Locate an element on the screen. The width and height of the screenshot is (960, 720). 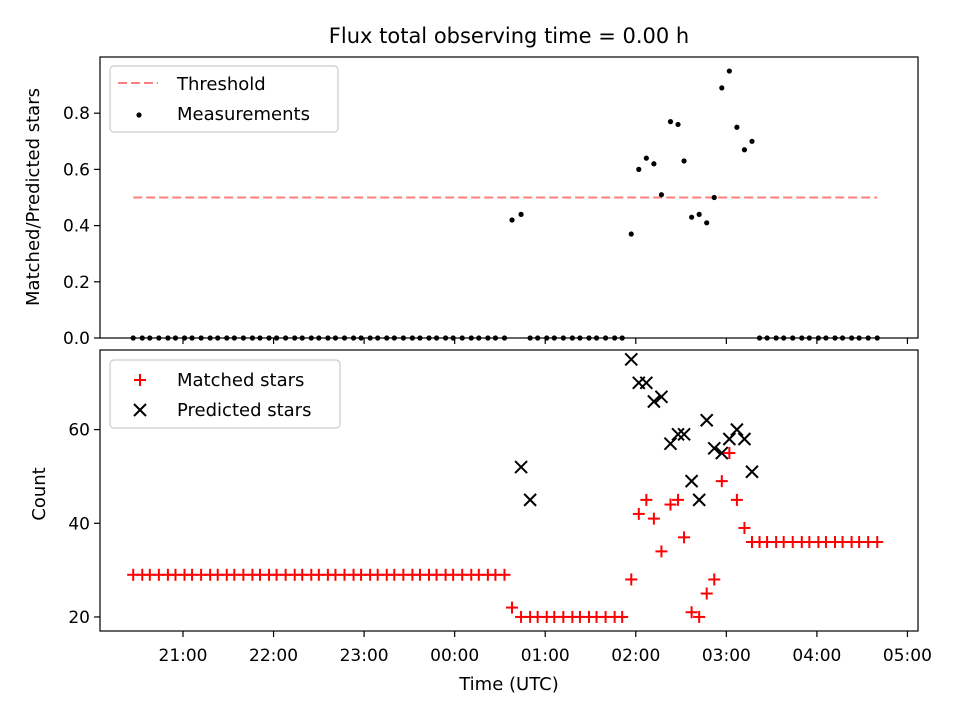
bottom-legend: Matched stars Predicted stars is located at coordinates (225, 394).